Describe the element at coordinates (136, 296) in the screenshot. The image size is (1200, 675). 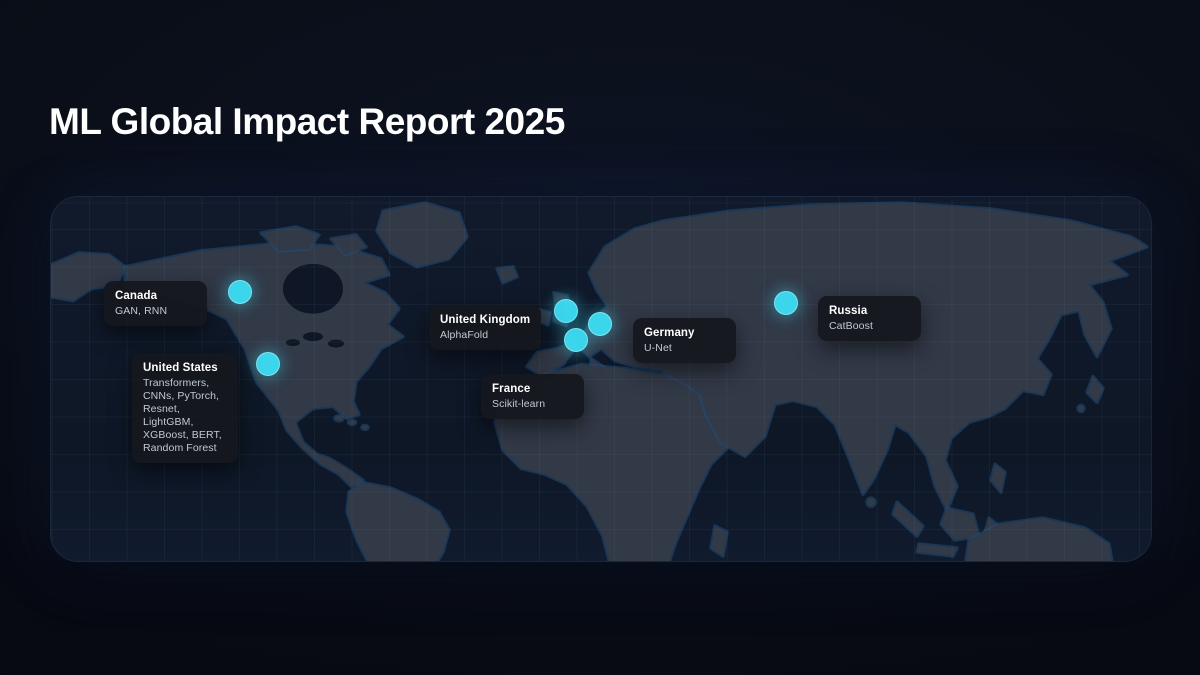
I see `country-name: Canada` at that location.